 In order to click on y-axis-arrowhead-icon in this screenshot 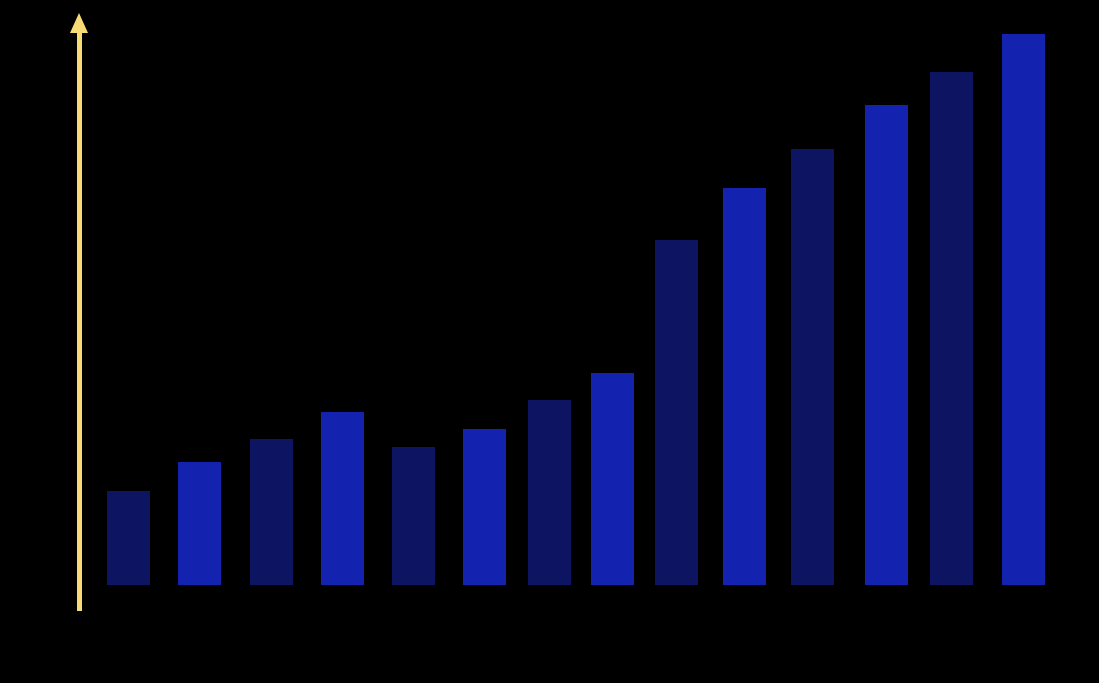, I will do `click(79, 23)`.